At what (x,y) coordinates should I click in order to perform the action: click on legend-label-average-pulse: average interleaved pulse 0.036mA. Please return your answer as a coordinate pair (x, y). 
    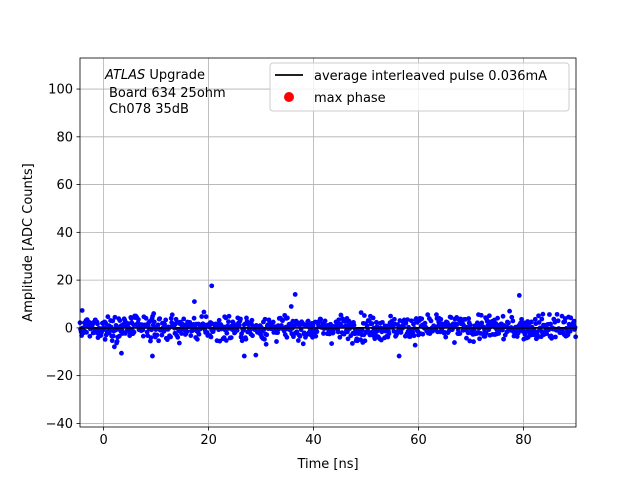
    Looking at the image, I should click on (430, 76).